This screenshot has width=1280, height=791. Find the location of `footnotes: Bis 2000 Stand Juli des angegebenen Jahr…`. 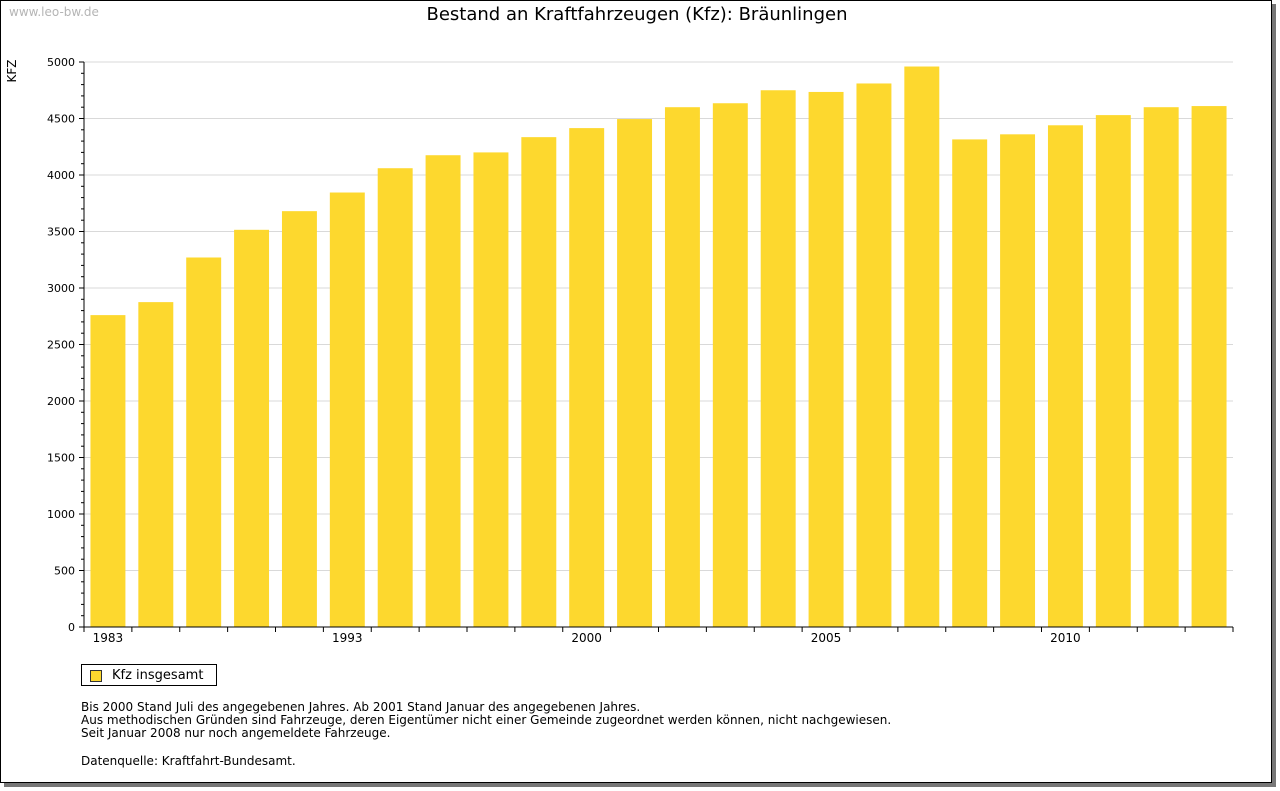

footnotes: Bis 2000 Stand Juli des angegebenen Jahr… is located at coordinates (486, 720).